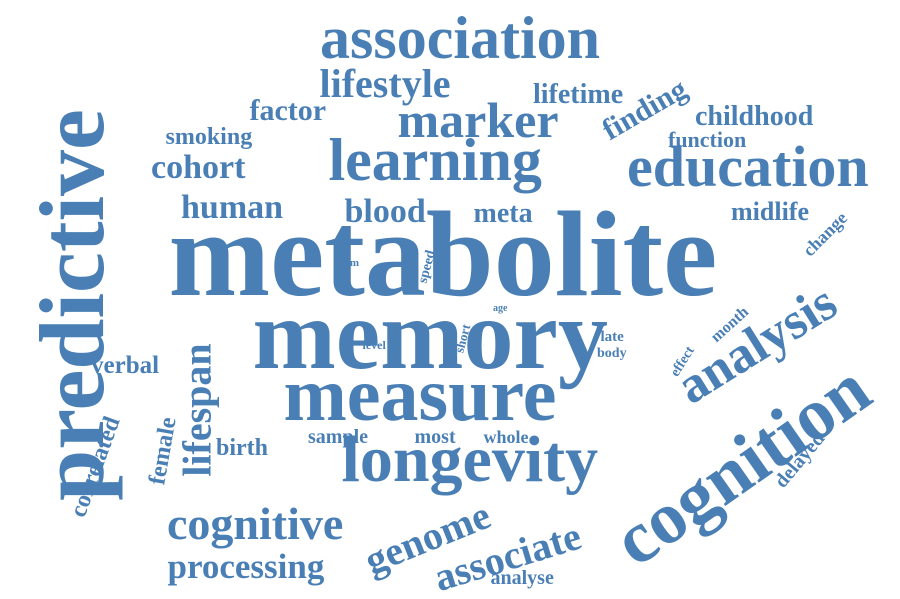  I want to click on word-verbal: verbal, so click(125, 365).